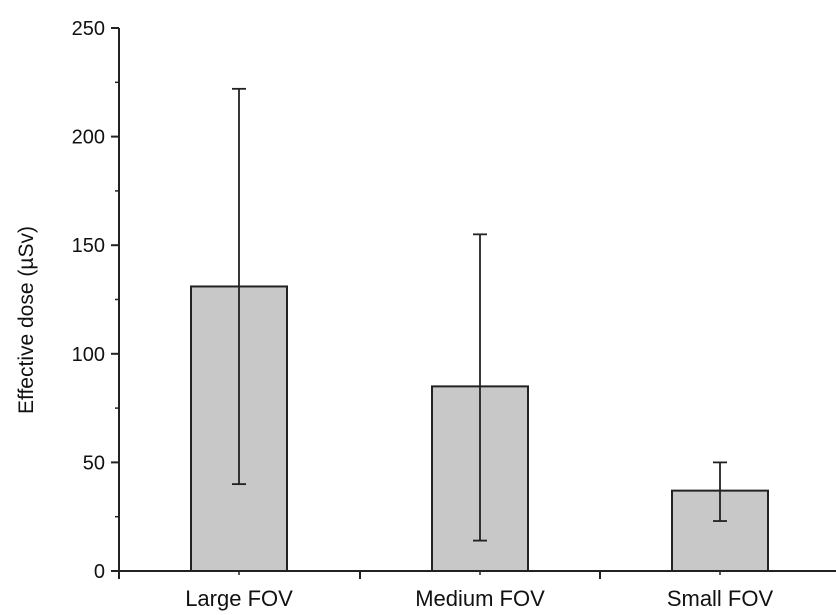 This screenshot has height=615, width=836. Describe the element at coordinates (88, 138) in the screenshot. I see `y-tick-label-200: 200` at that location.